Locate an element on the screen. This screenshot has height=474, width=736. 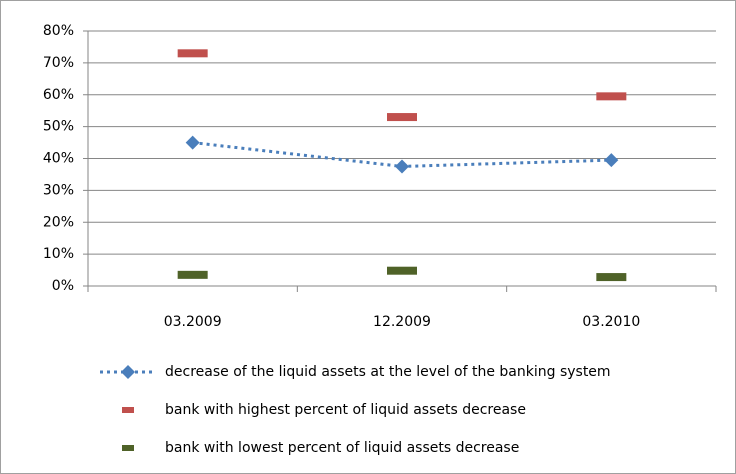
y-tick-label: 40% is located at coordinates (58, 159).